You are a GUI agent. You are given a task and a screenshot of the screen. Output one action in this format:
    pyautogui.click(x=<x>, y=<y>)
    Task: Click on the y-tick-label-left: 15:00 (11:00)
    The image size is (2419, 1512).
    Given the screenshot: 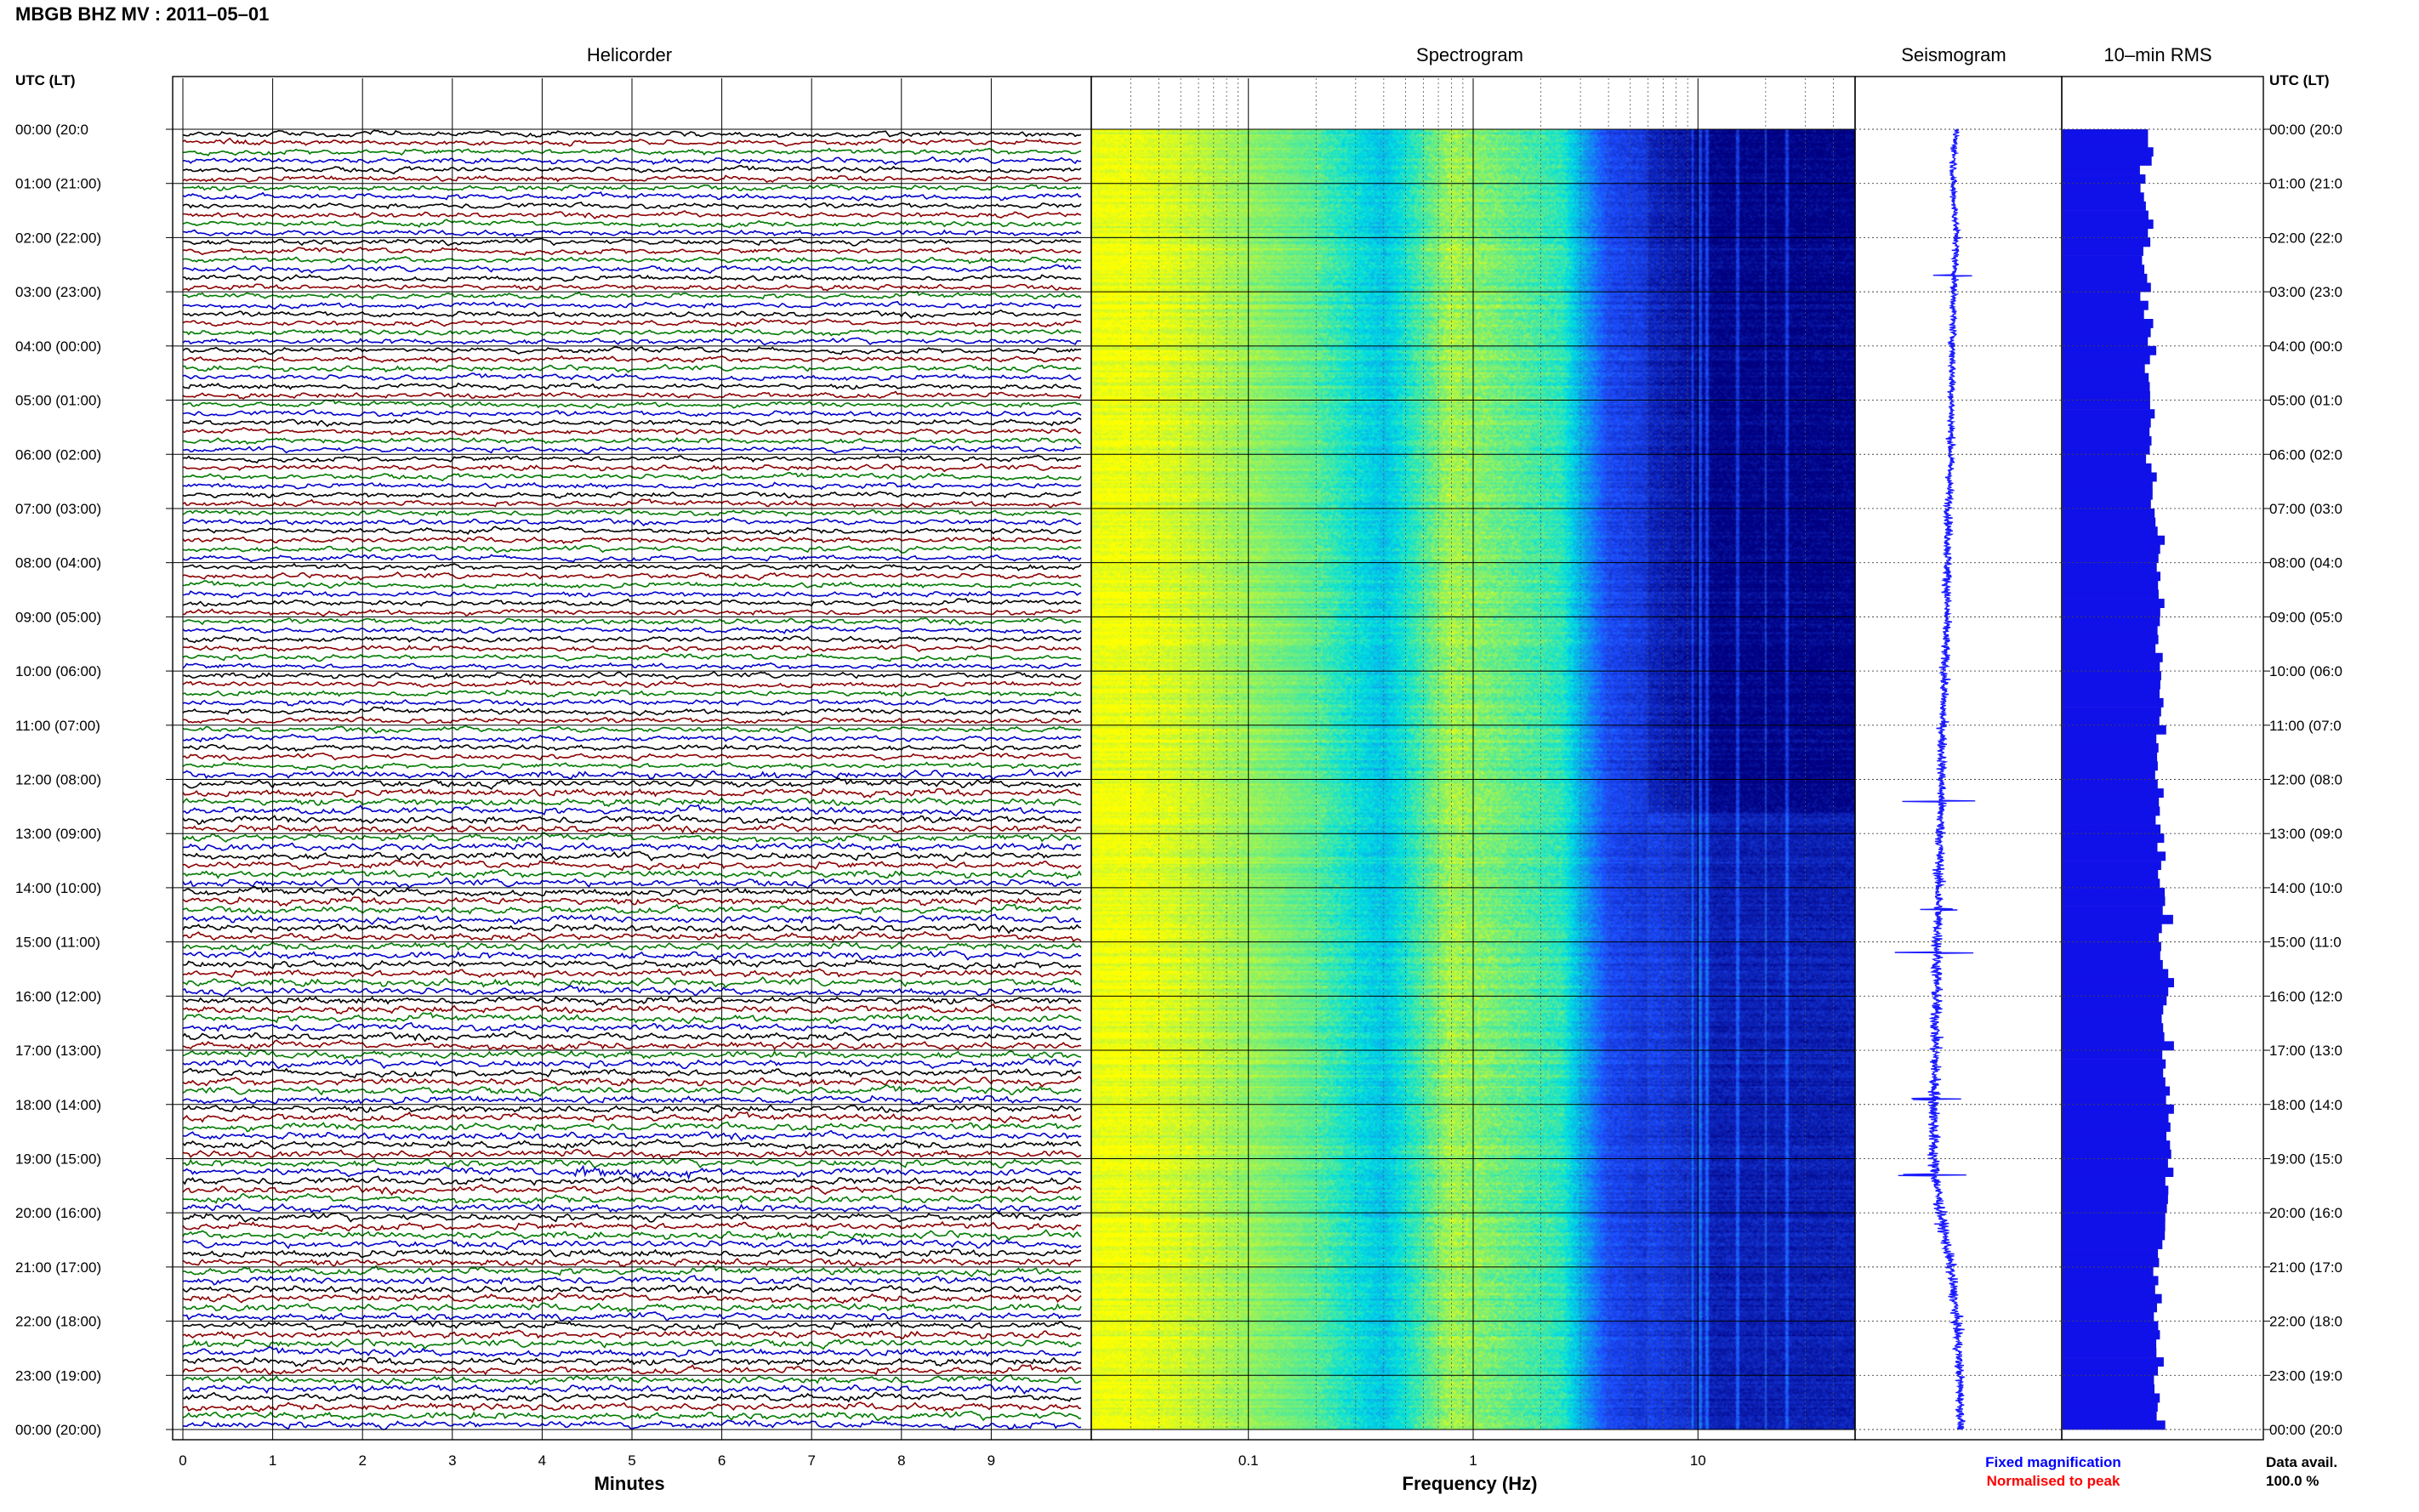 What is the action you would take?
    pyautogui.click(x=57, y=943)
    